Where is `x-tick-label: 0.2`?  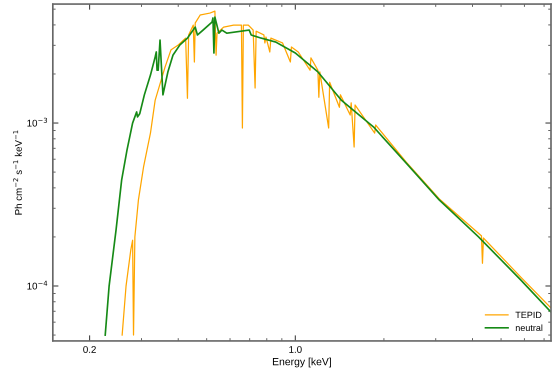 x-tick-label: 0.2 is located at coordinates (89, 349).